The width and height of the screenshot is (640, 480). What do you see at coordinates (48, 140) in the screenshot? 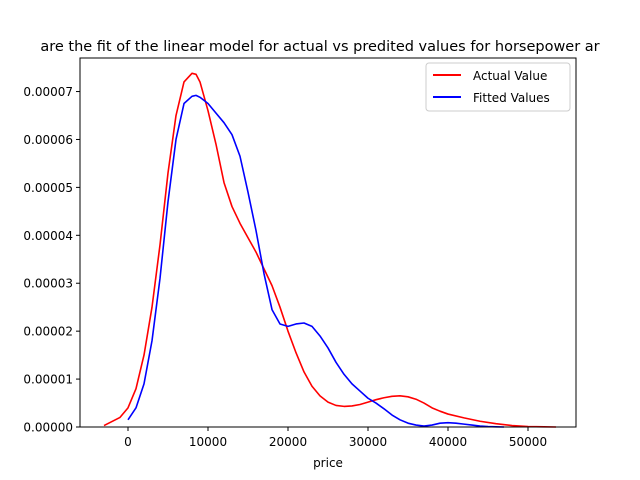
I see `y-tick-label: 0.00006` at bounding box center [48, 140].